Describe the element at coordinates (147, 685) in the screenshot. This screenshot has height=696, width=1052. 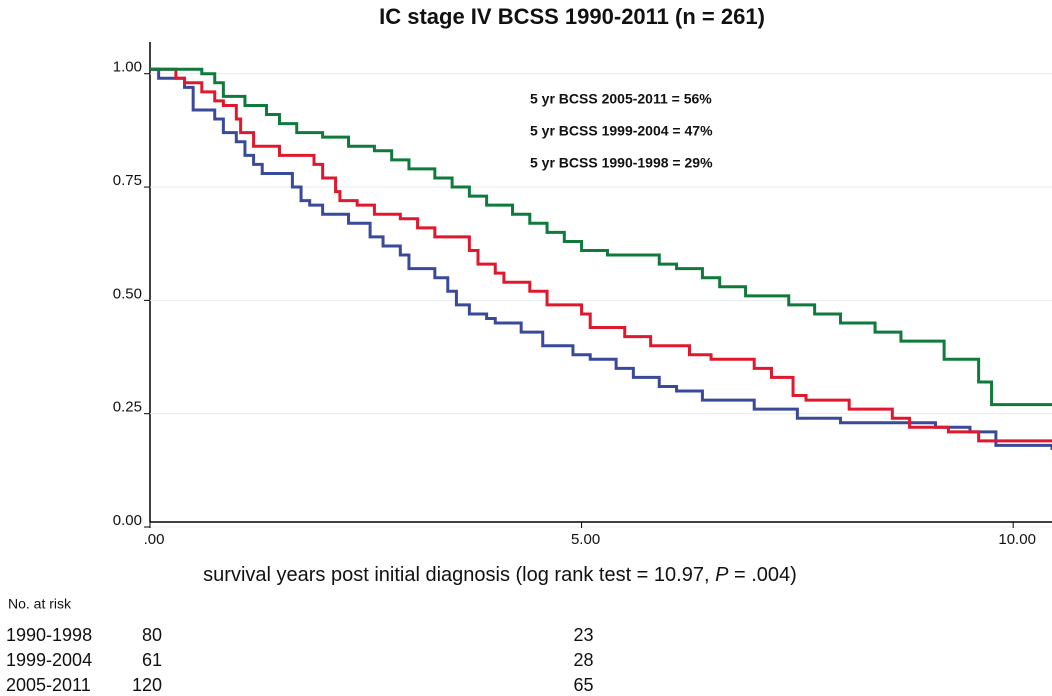
I see `risk-count: 120` at that location.